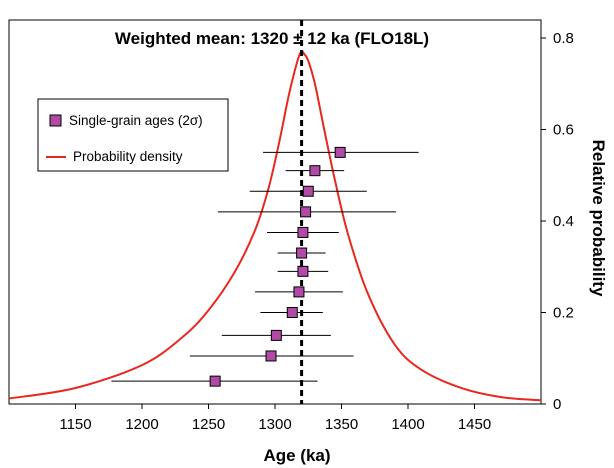 The width and height of the screenshot is (614, 468). I want to click on x-tick-label: 1150, so click(75, 424).